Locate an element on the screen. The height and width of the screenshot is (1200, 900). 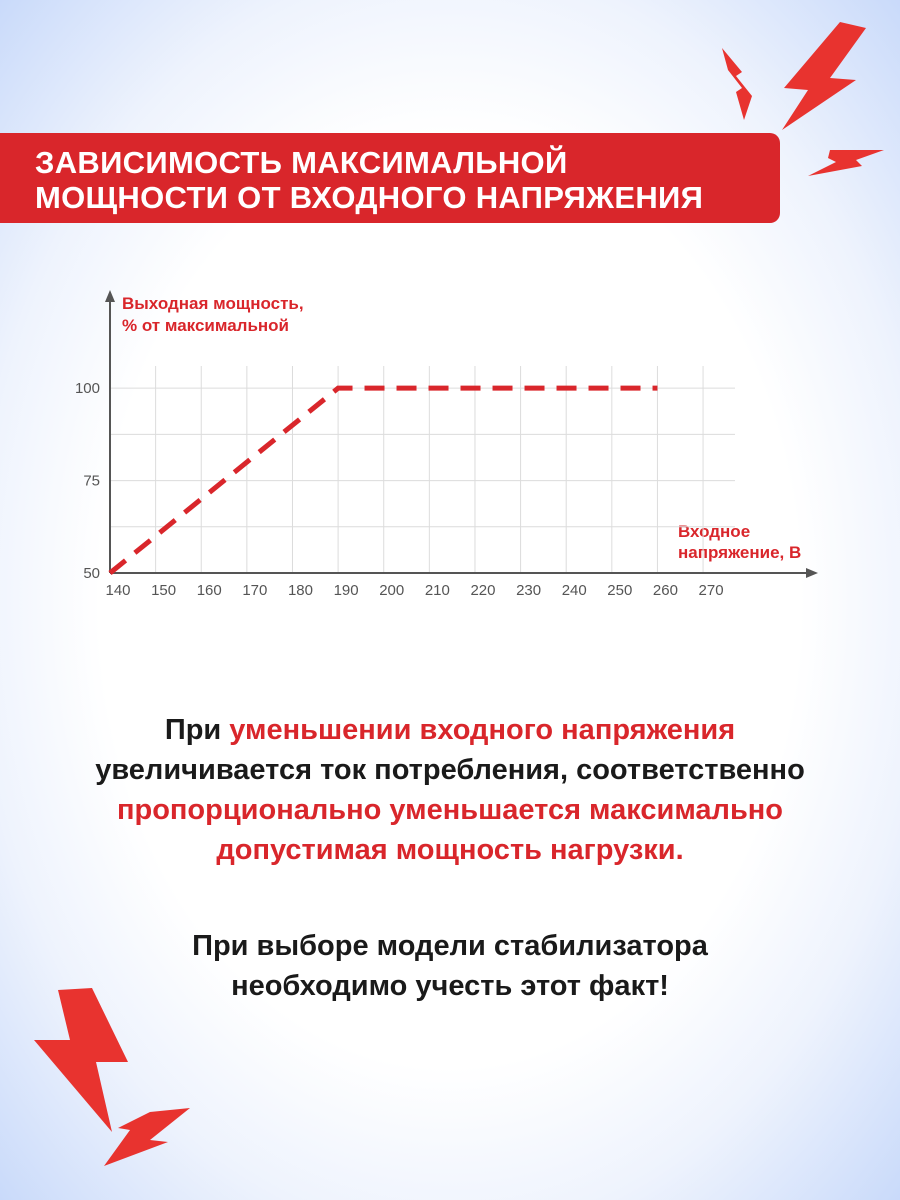
x-tick-label: 240 is located at coordinates (574, 590).